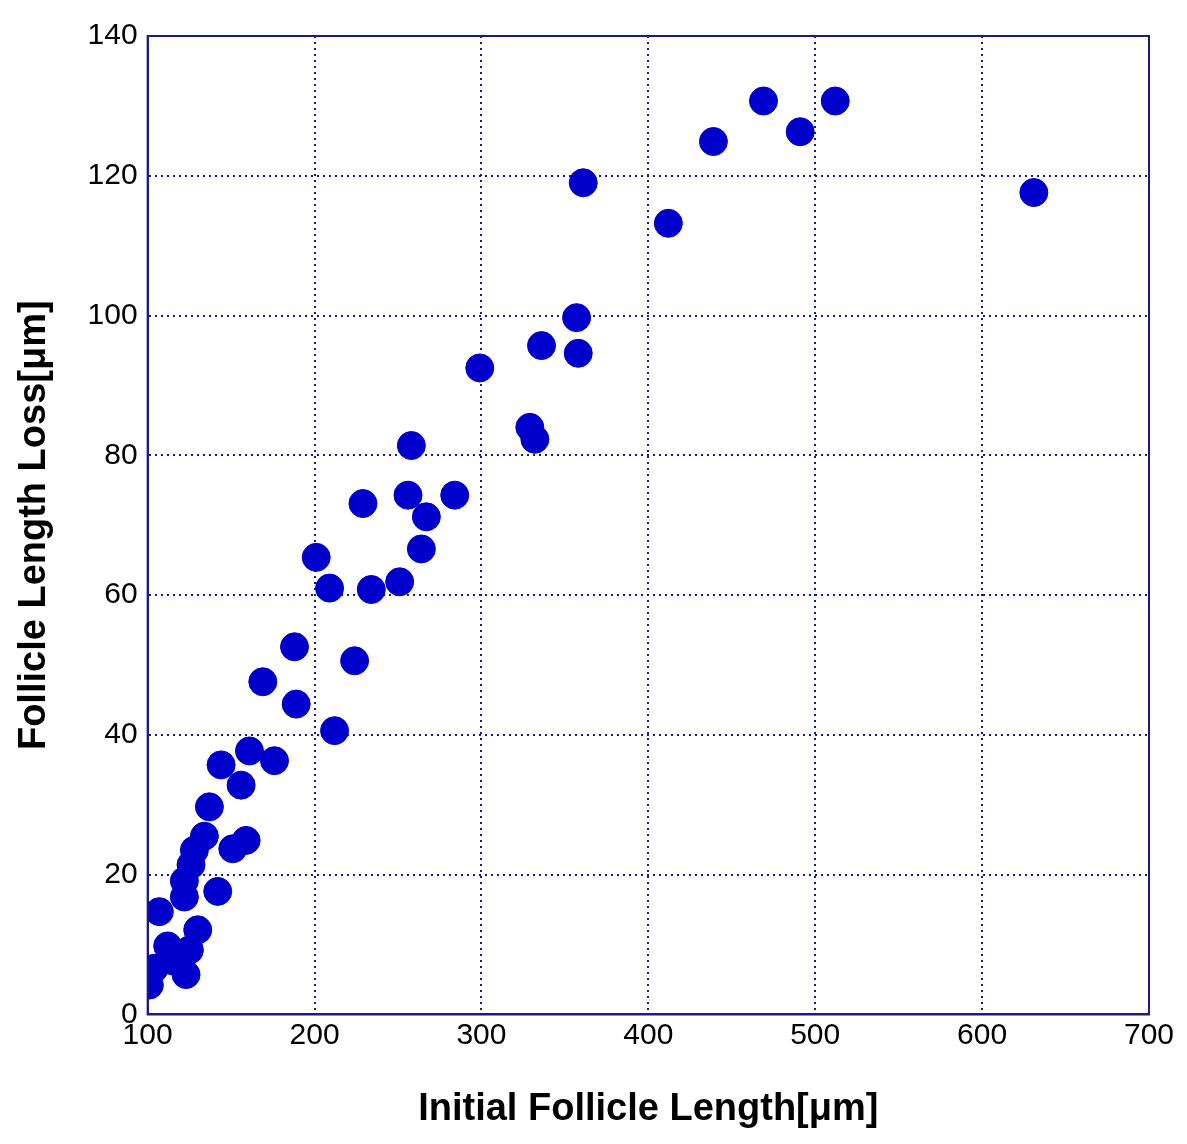 This screenshot has height=1144, width=1187. I want to click on x-tick-label: 600, so click(982, 1033).